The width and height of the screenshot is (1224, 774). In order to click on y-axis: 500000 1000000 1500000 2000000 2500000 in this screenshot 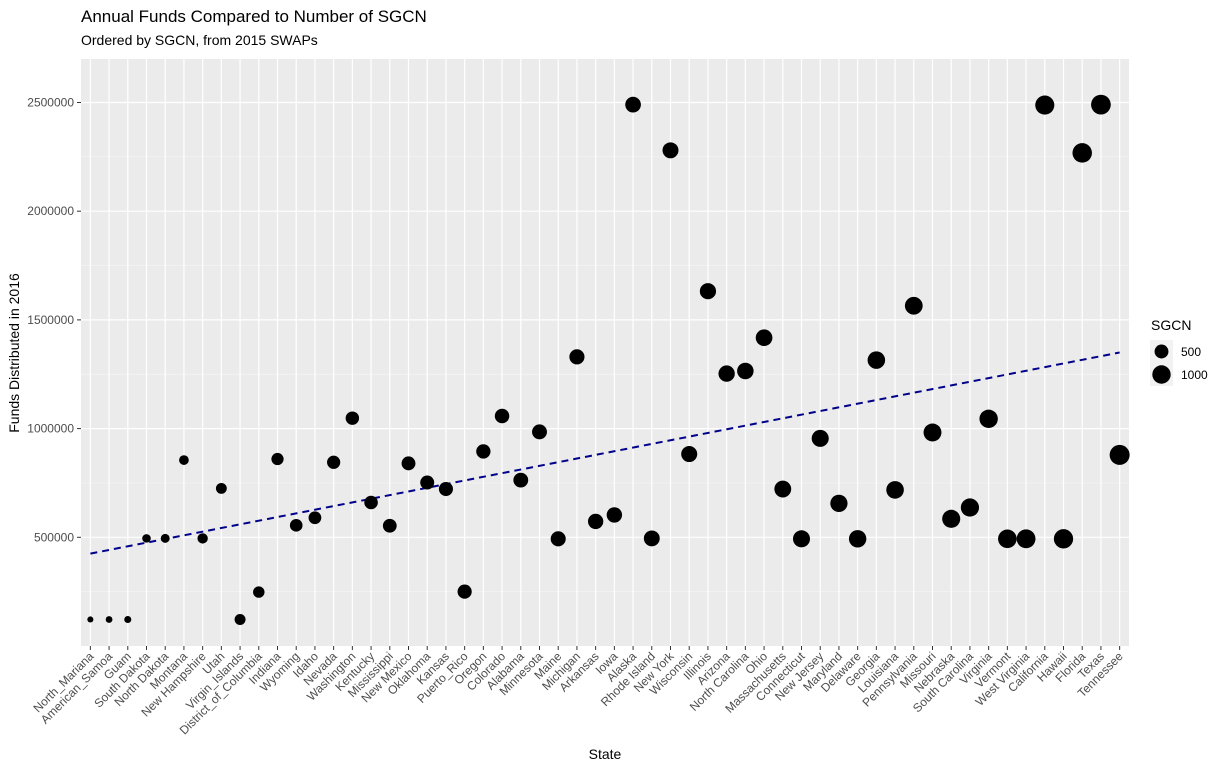, I will do `click(54, 319)`.